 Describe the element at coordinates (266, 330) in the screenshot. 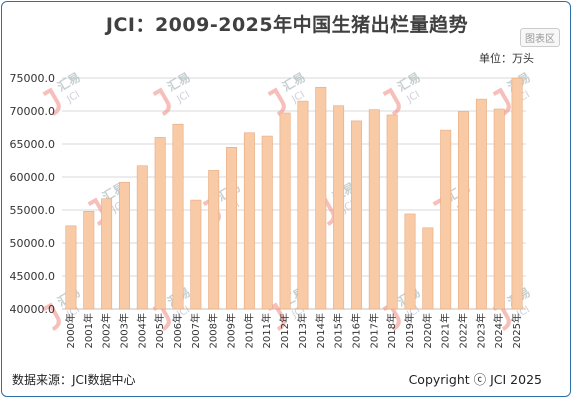

I see `x-tick-label: 2011年` at that location.